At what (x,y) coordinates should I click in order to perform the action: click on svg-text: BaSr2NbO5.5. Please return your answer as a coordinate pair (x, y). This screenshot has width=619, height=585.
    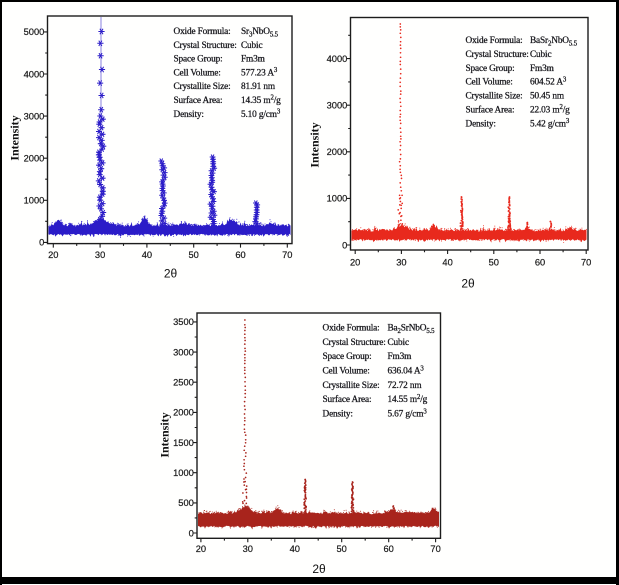
    Looking at the image, I should click on (554, 41).